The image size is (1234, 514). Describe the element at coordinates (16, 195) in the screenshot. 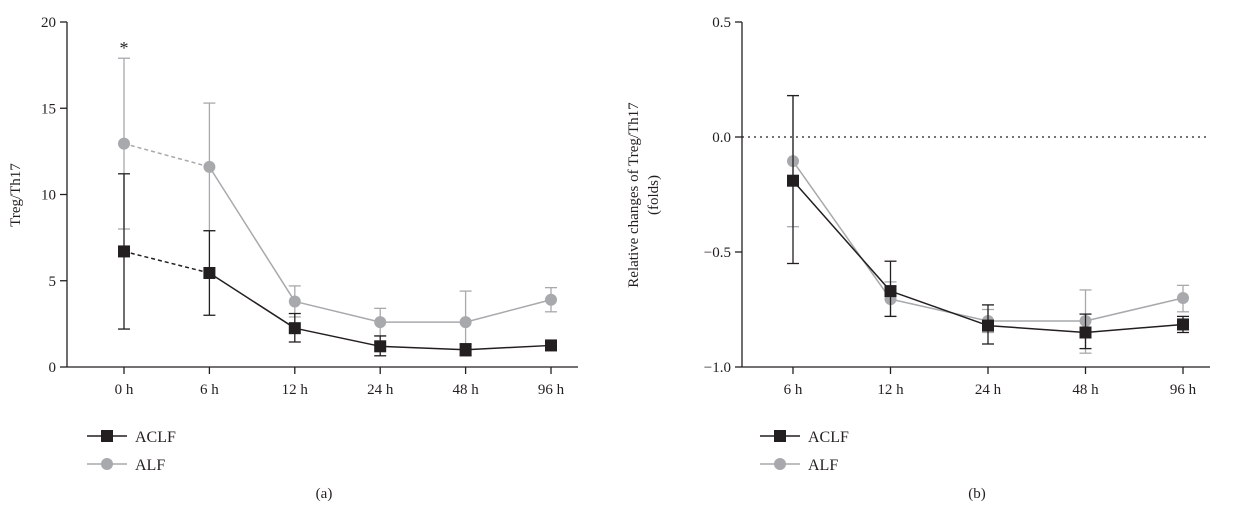

I see `y-axis-title: Treg/Th17` at that location.